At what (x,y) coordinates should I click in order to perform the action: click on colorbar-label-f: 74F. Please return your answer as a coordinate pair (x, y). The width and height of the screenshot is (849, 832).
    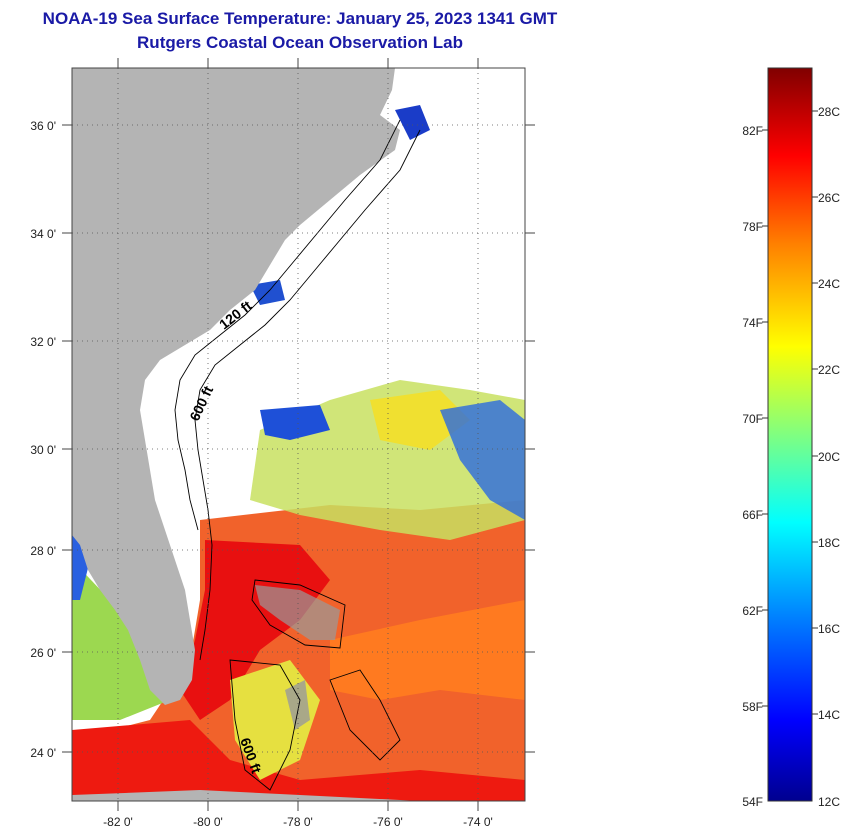
    Looking at the image, I should click on (752, 323).